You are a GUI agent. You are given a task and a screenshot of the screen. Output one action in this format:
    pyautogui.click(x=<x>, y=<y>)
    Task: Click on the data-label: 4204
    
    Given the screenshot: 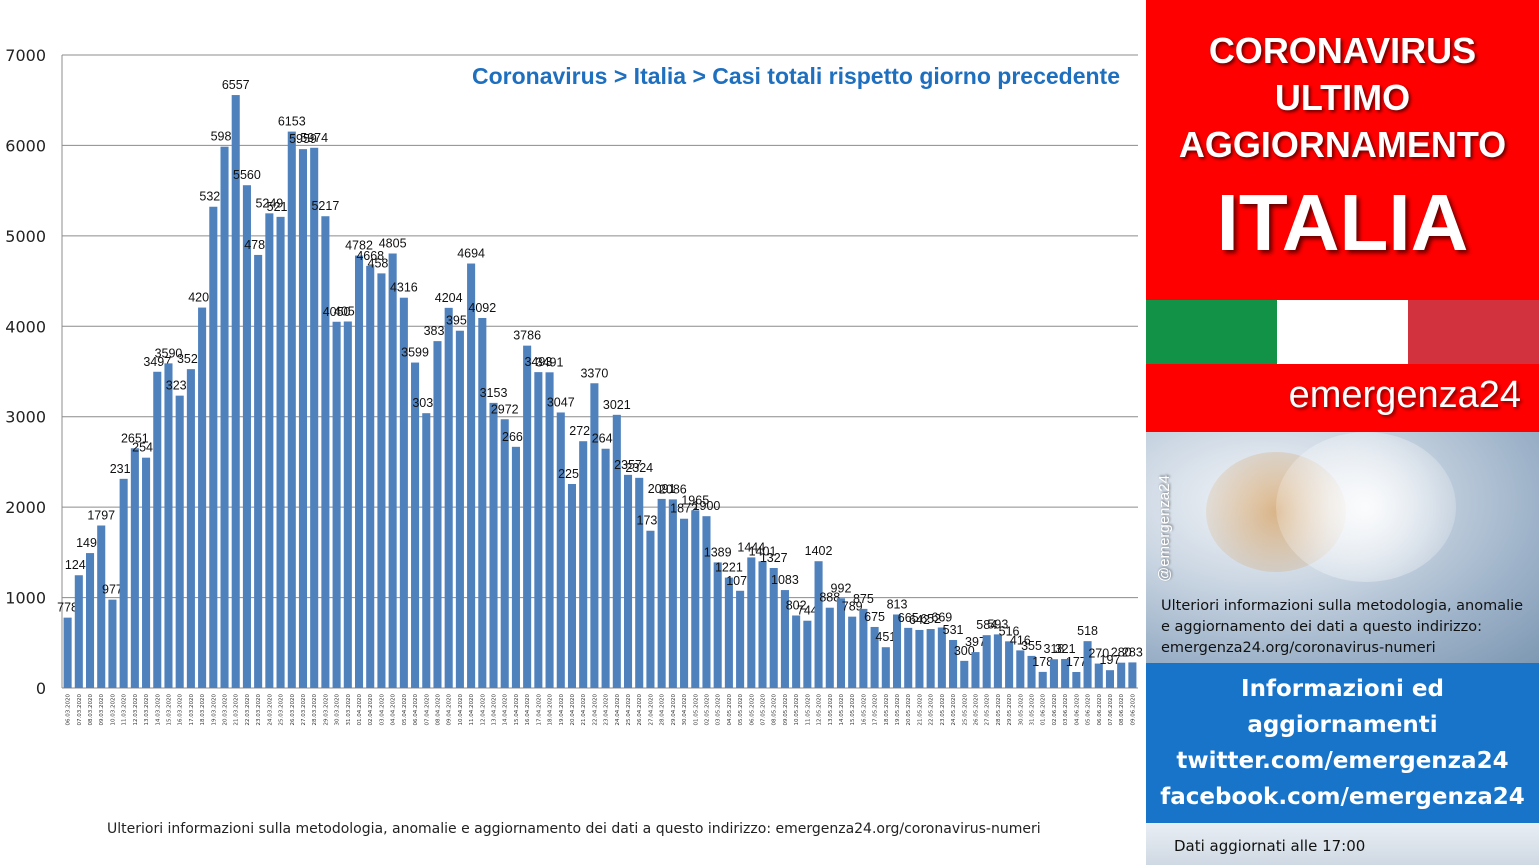 What is the action you would take?
    pyautogui.click(x=449, y=298)
    